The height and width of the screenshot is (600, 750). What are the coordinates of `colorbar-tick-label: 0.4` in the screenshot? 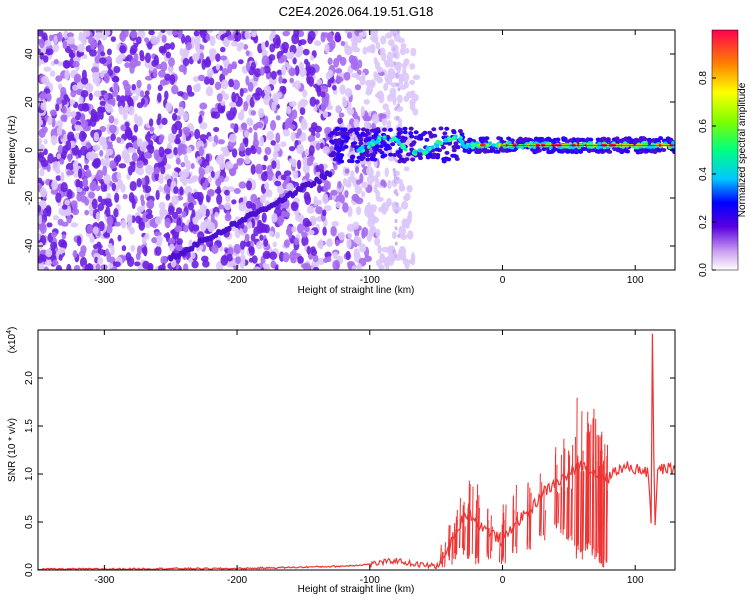 It's located at (703, 174).